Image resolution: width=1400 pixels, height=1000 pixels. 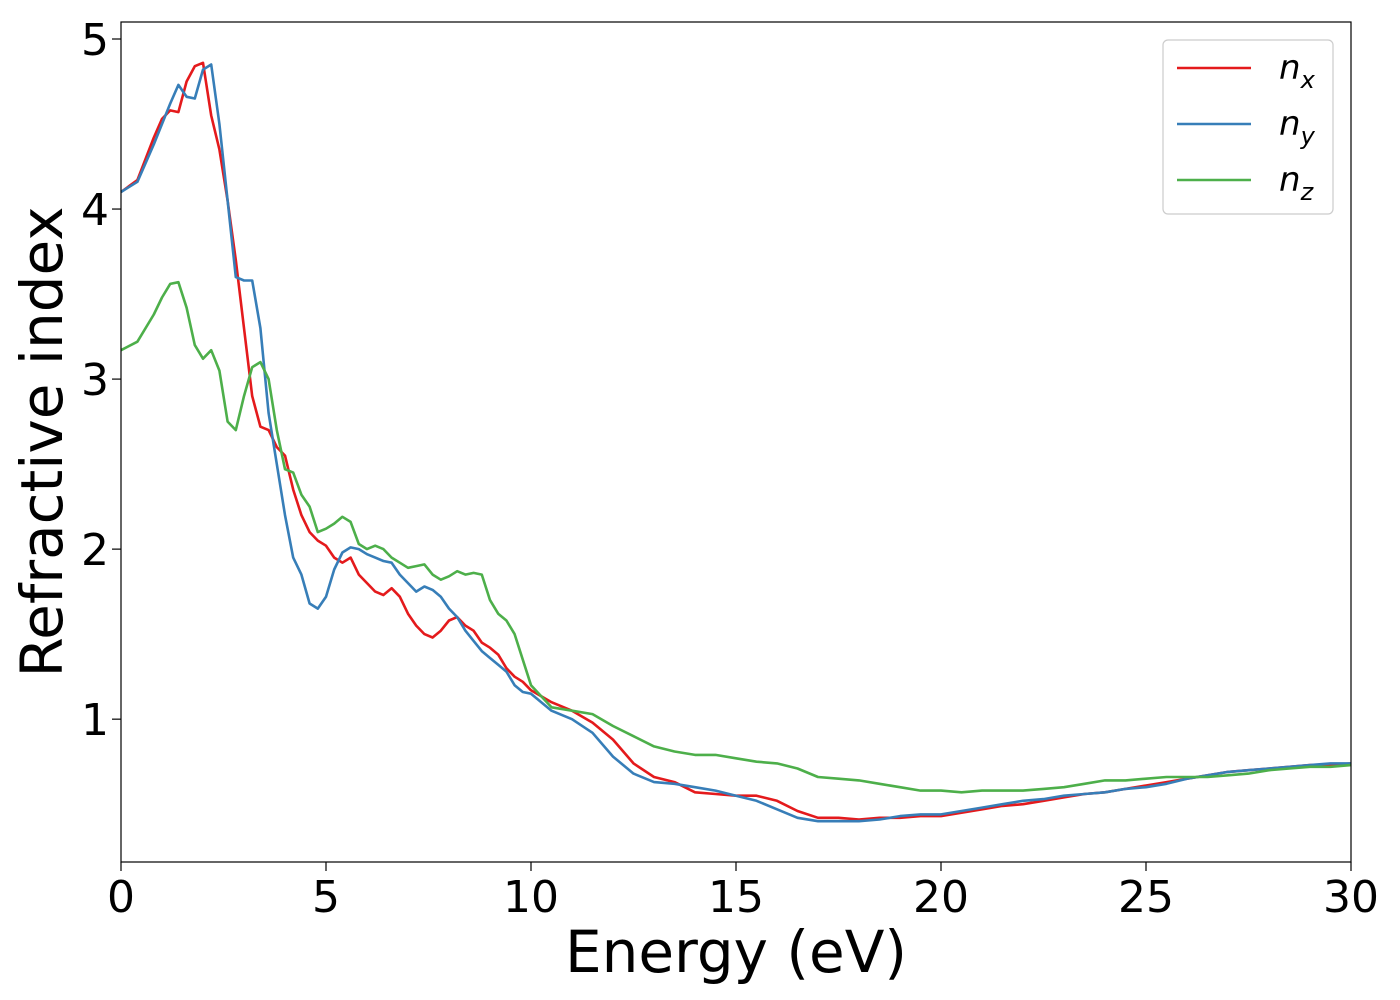 I want to click on legend-label-subscript: x, so click(x=1308, y=80).